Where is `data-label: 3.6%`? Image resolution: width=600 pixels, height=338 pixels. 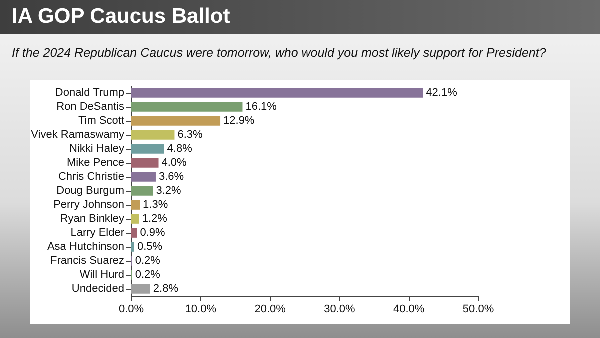
data-label: 3.6% is located at coordinates (171, 177).